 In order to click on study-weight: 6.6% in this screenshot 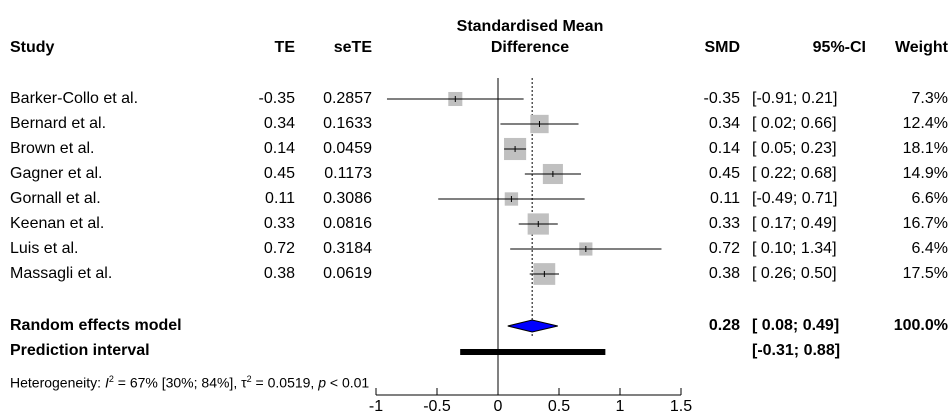, I will do `click(929, 198)`.